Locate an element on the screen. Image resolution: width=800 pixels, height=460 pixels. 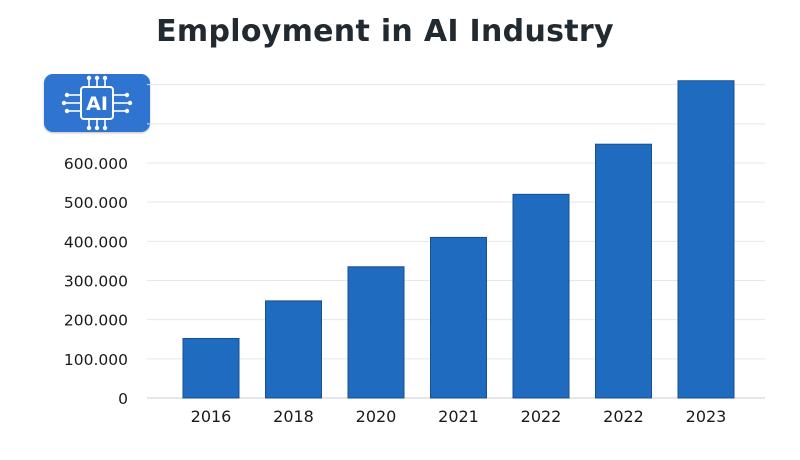
chart-title: Employment in AI Industry is located at coordinates (385, 31).